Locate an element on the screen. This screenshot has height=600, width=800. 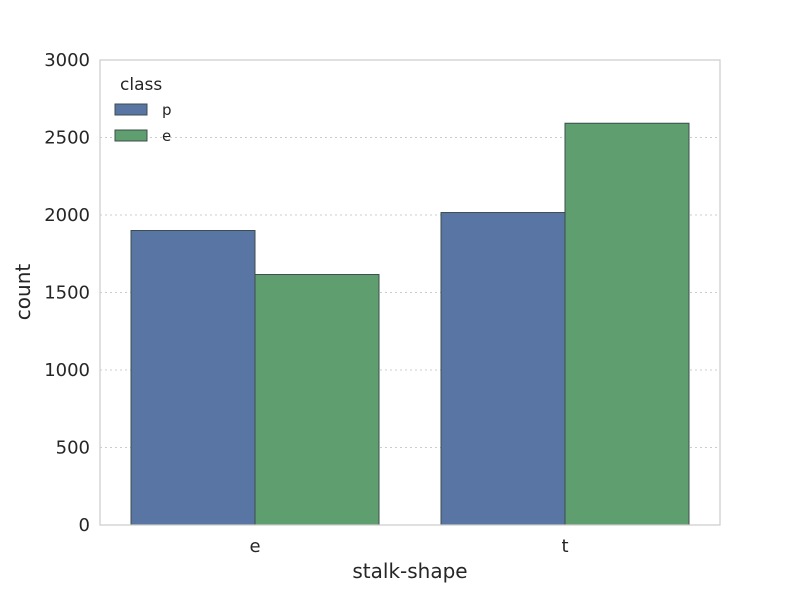
bar-e-e is located at coordinates (317, 400).